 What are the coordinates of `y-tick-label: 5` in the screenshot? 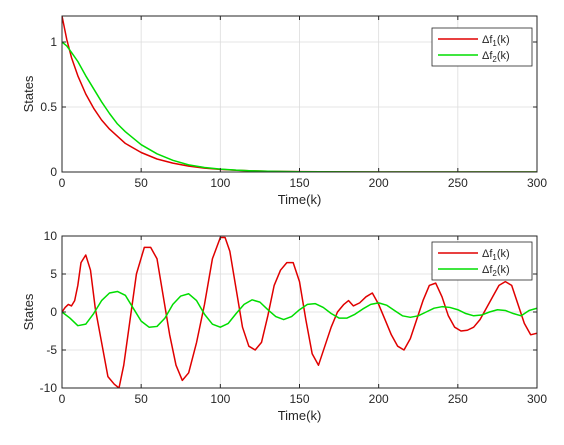 It's located at (53, 274).